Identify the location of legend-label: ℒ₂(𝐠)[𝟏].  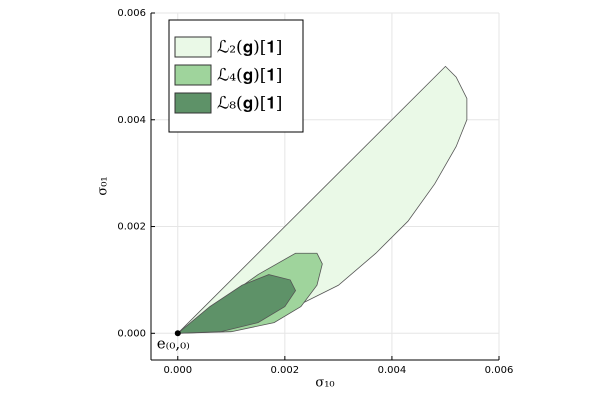
(249, 48).